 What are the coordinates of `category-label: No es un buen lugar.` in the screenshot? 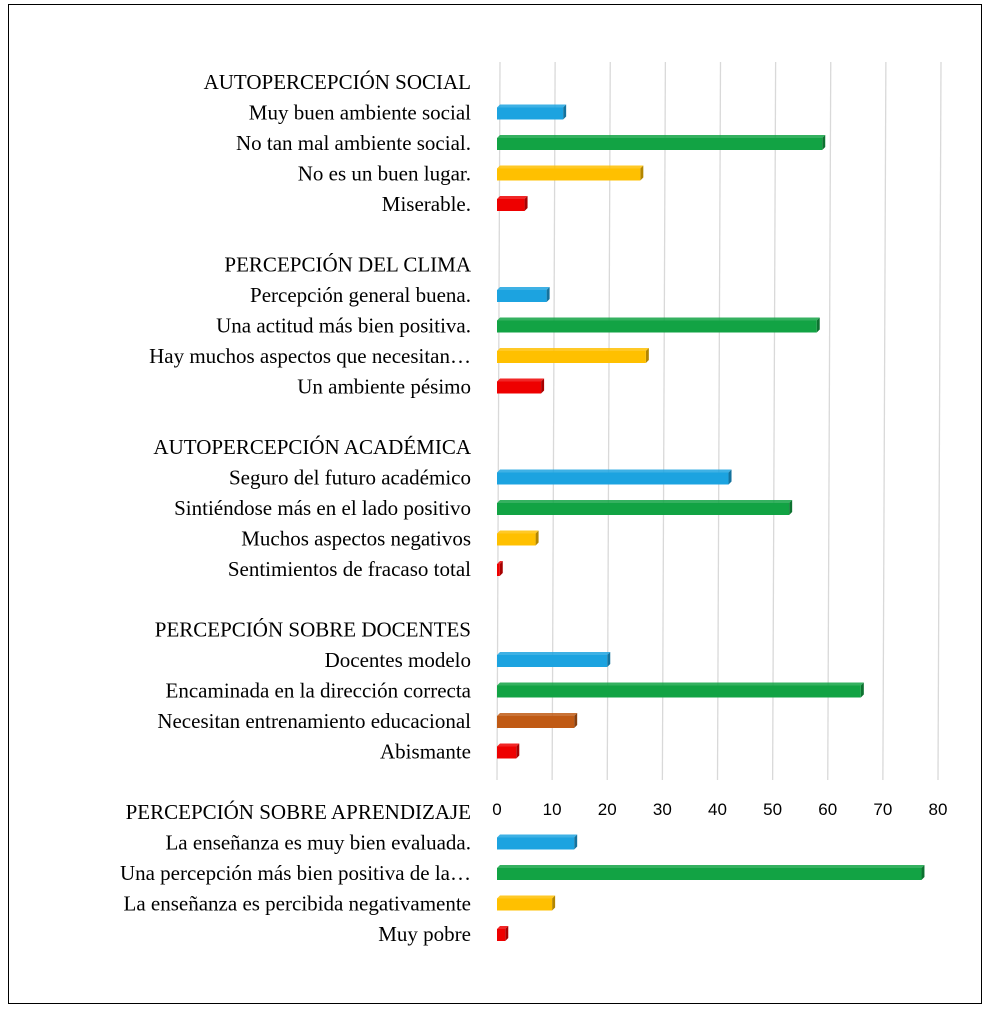 It's located at (384, 174).